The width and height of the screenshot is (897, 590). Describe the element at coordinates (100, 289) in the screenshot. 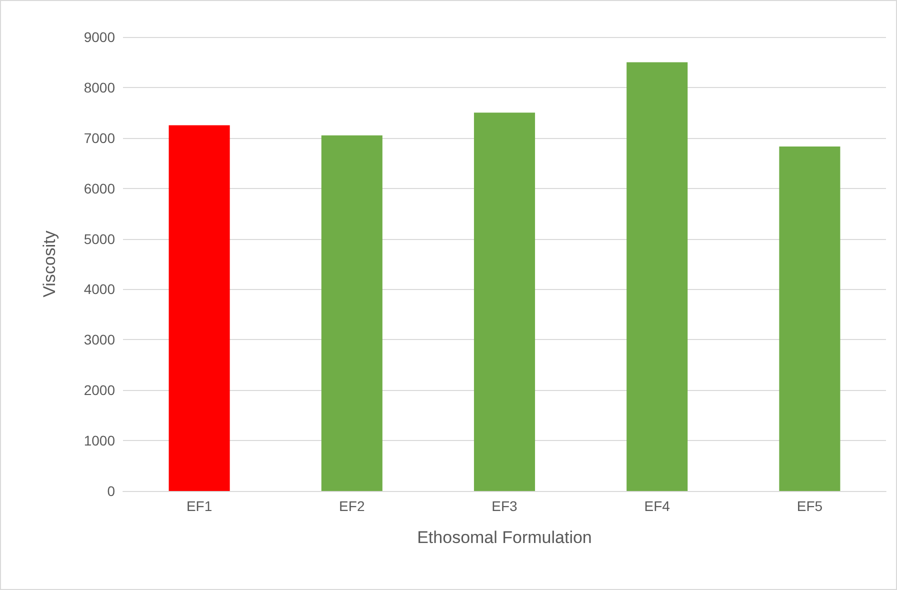

I see `y-tick-label: 4000` at that location.